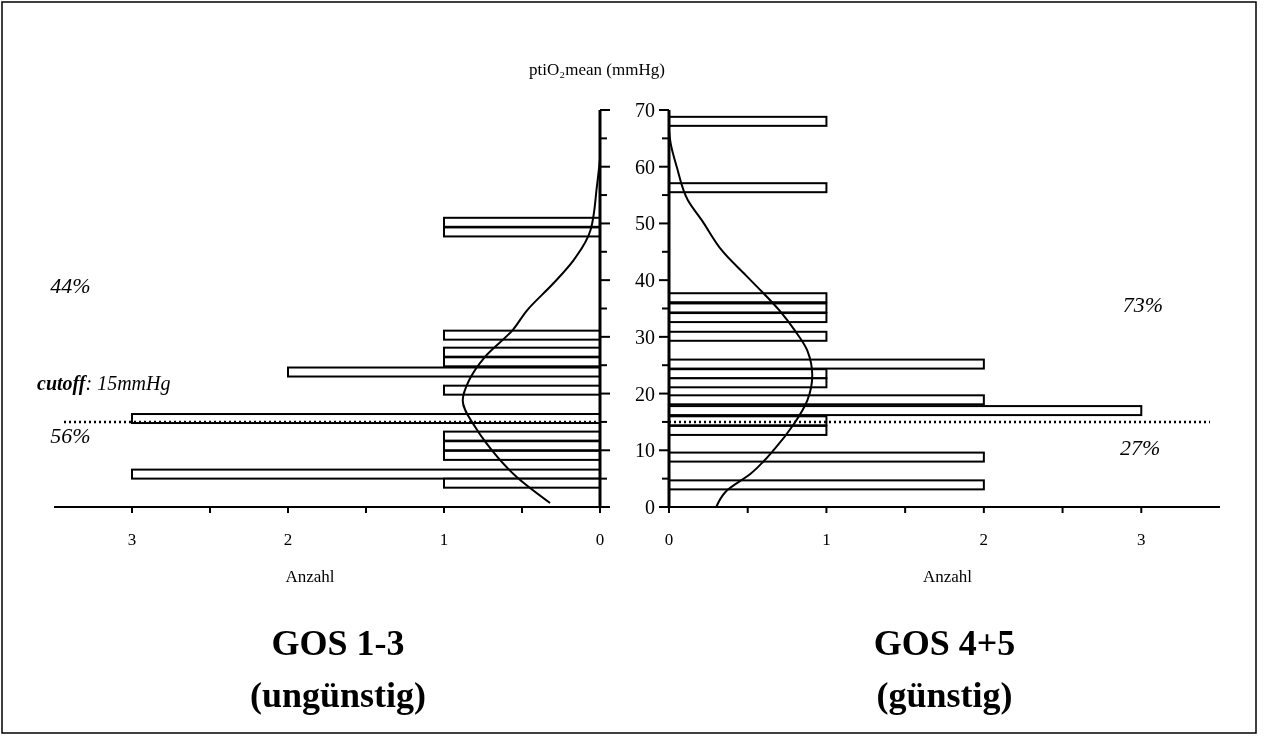  I want to click on text: (ungünstig), so click(338, 695).